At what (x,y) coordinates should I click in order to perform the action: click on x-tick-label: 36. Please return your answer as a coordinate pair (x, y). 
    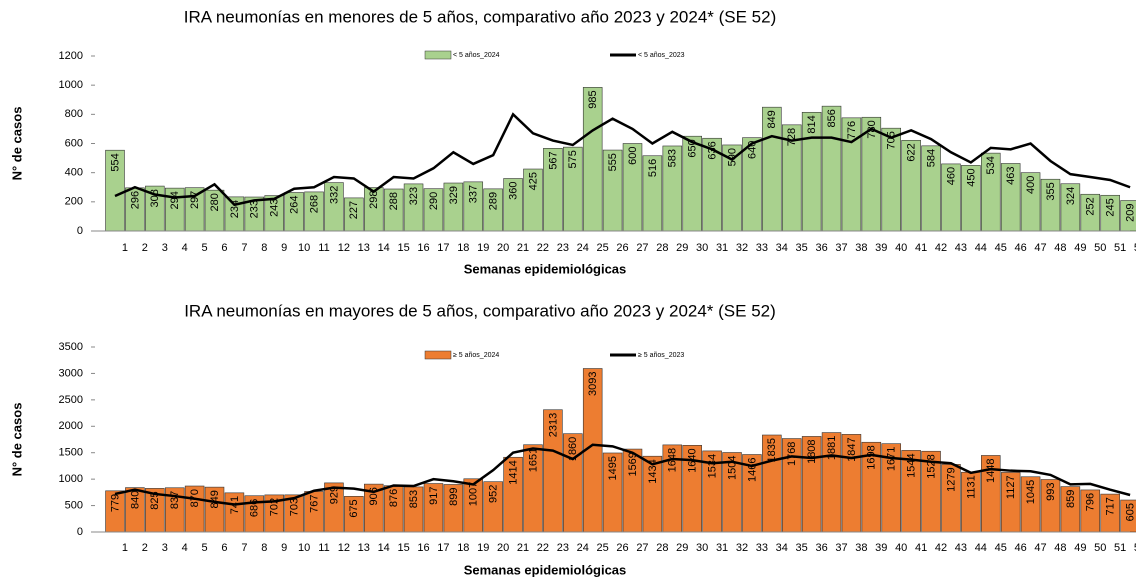
    Looking at the image, I should click on (821, 548).